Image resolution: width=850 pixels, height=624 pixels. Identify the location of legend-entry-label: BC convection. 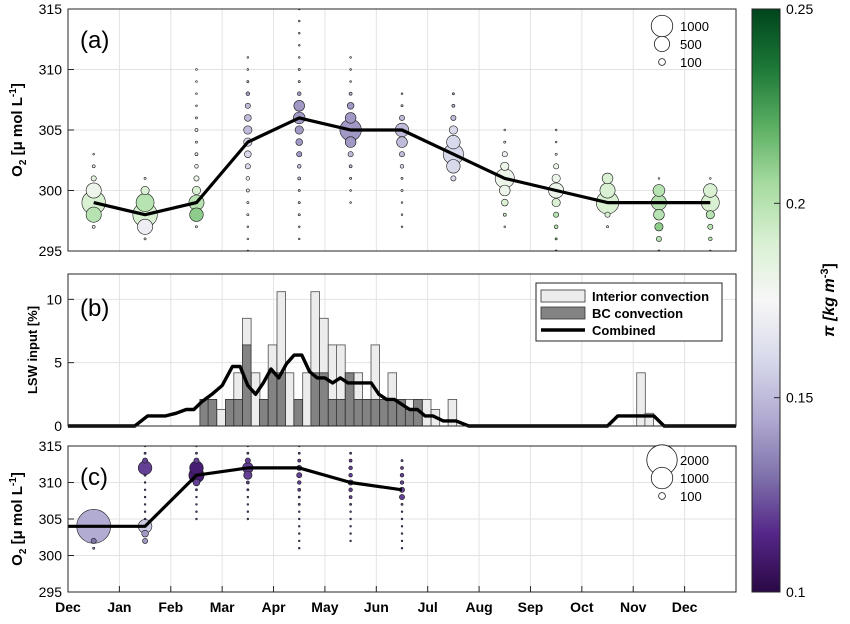
(637, 313).